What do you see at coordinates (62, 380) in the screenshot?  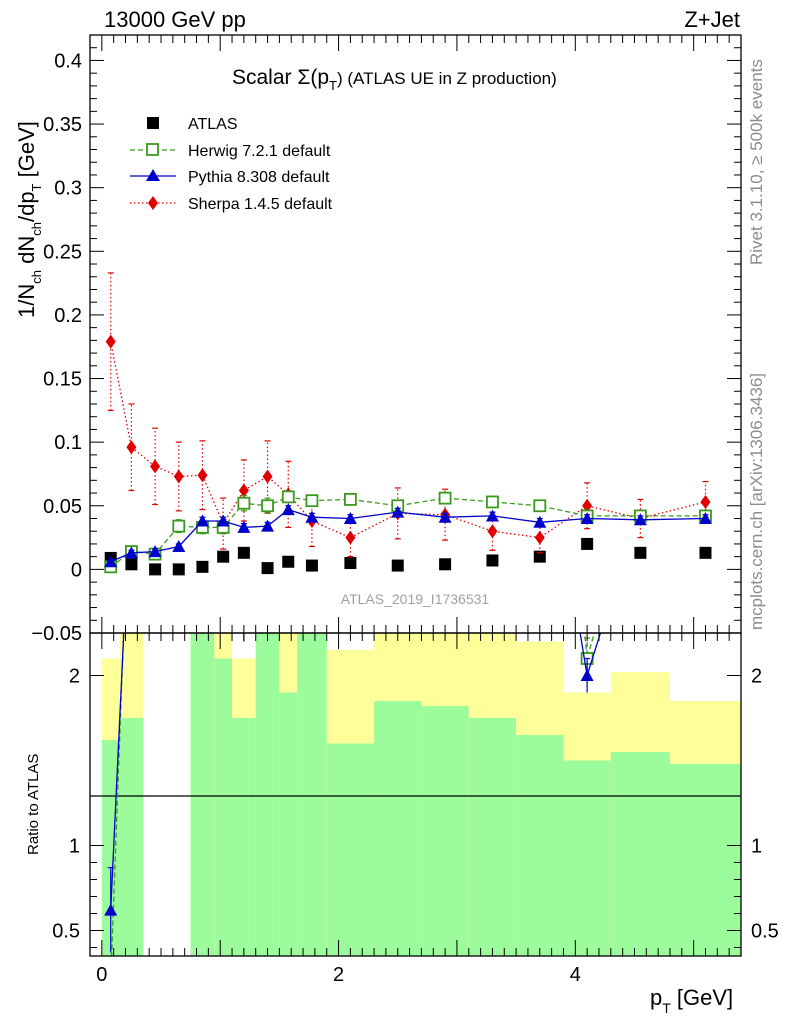 I see `y-tick-label: 0.15` at bounding box center [62, 380].